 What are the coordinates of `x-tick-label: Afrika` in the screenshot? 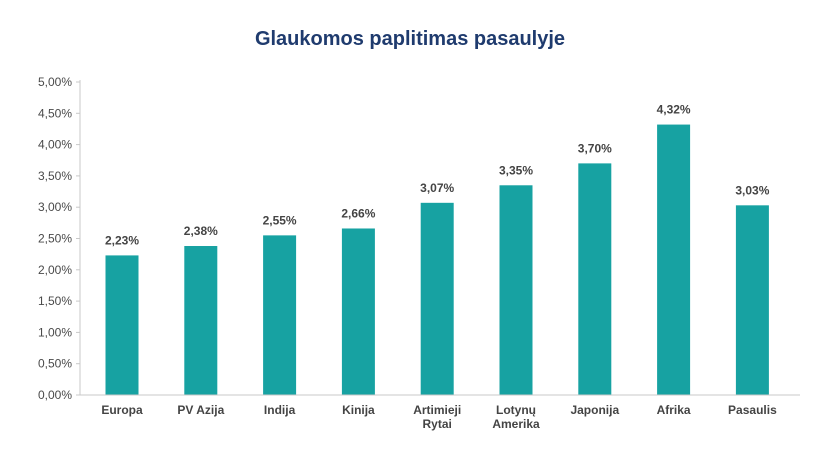 It's located at (674, 410).